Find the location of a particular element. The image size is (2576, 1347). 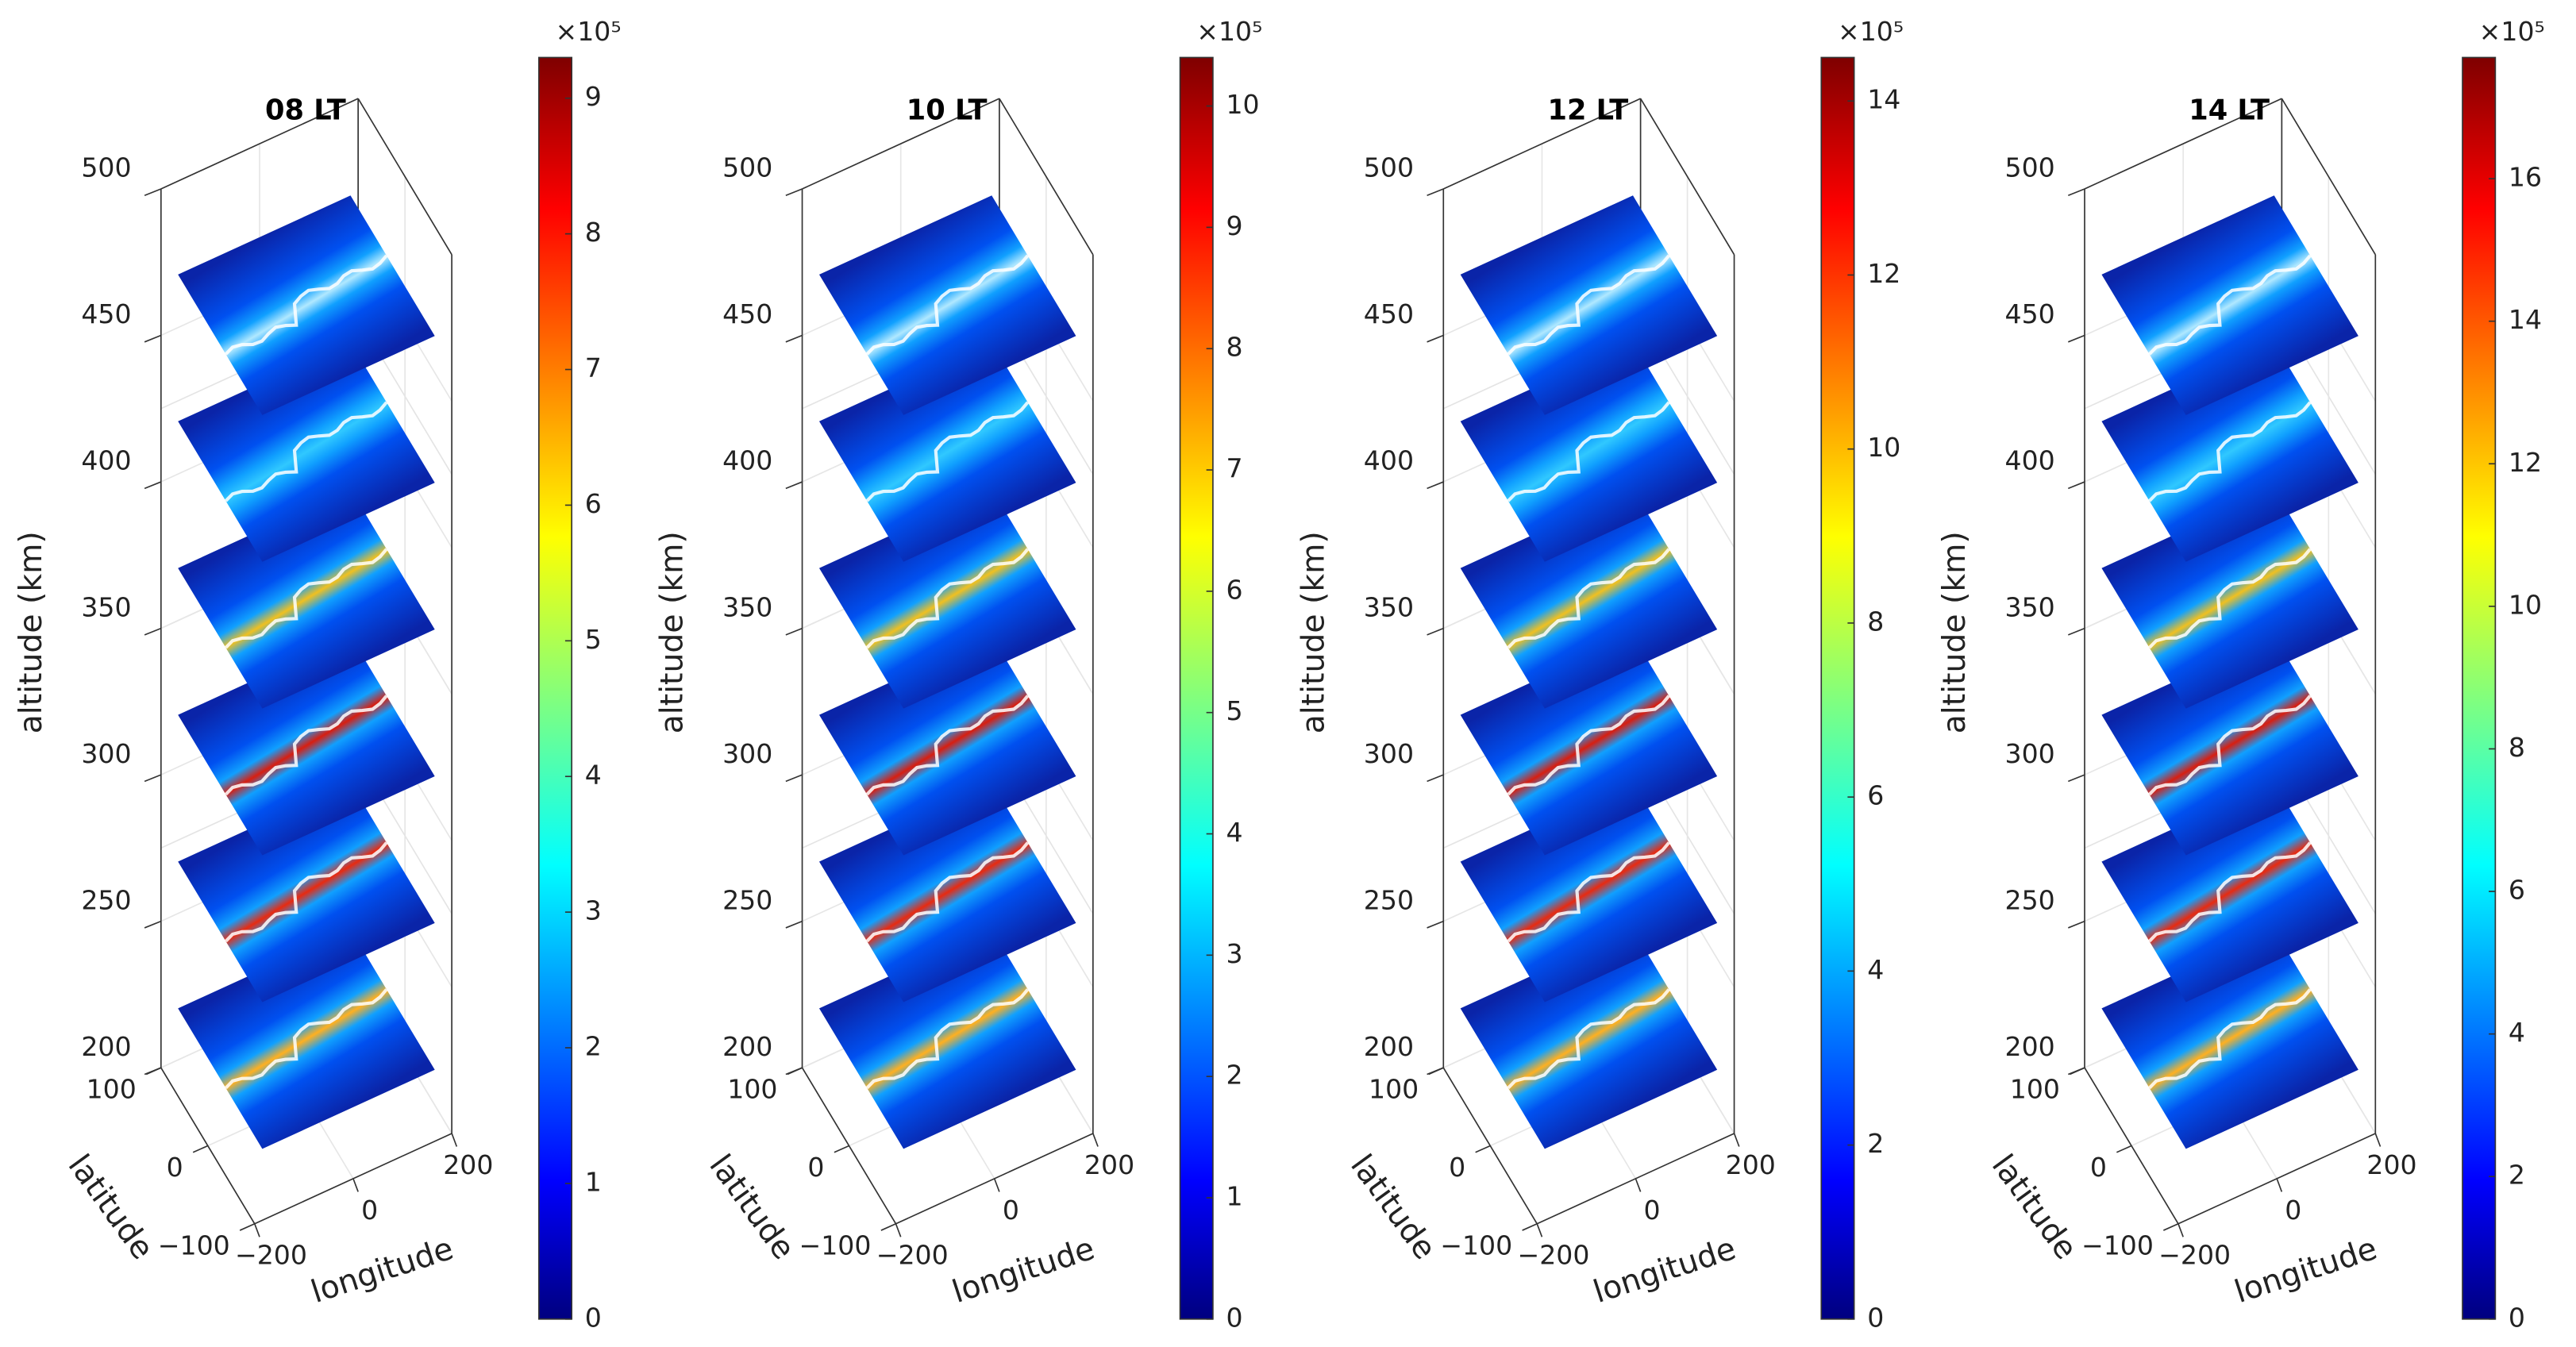

z-tick-label: 450 is located at coordinates (747, 313).